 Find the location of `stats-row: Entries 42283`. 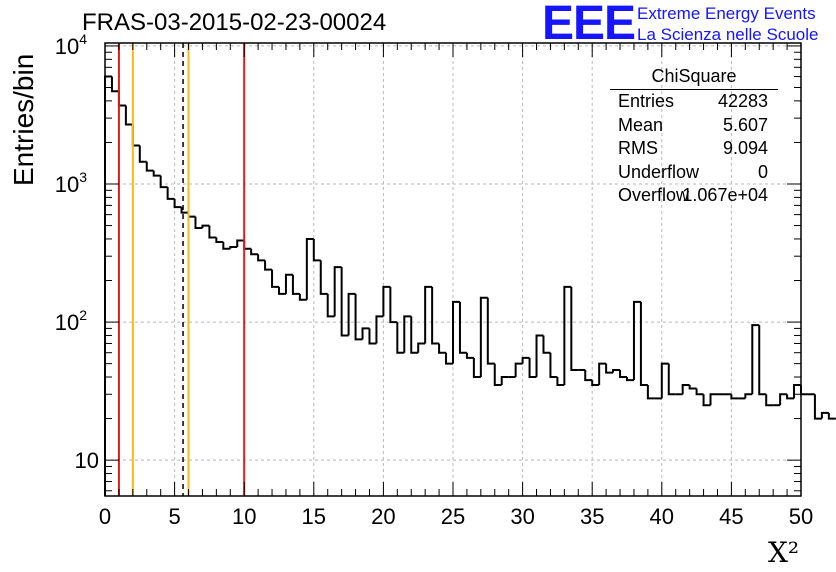

stats-row: Entries 42283 is located at coordinates (694, 102).